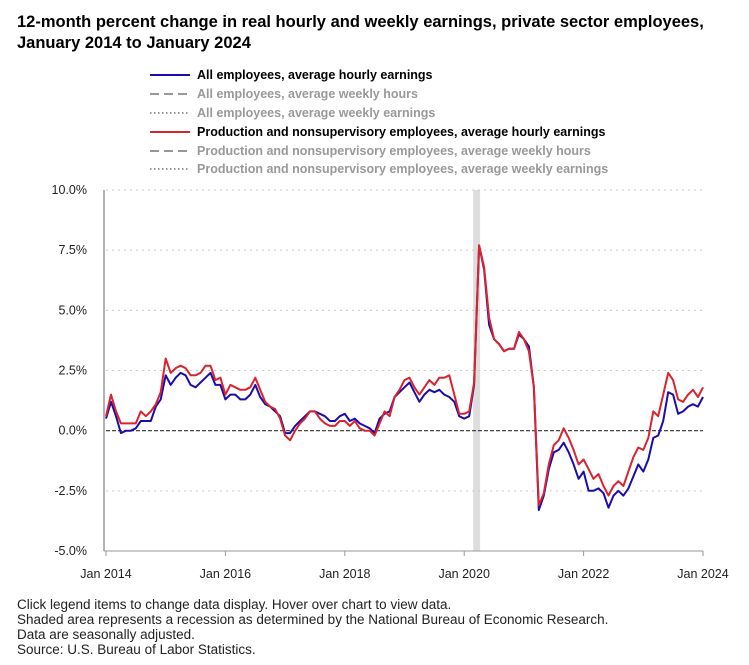  What do you see at coordinates (73, 371) in the screenshot?
I see `y-tick-label: 2.5%` at bounding box center [73, 371].